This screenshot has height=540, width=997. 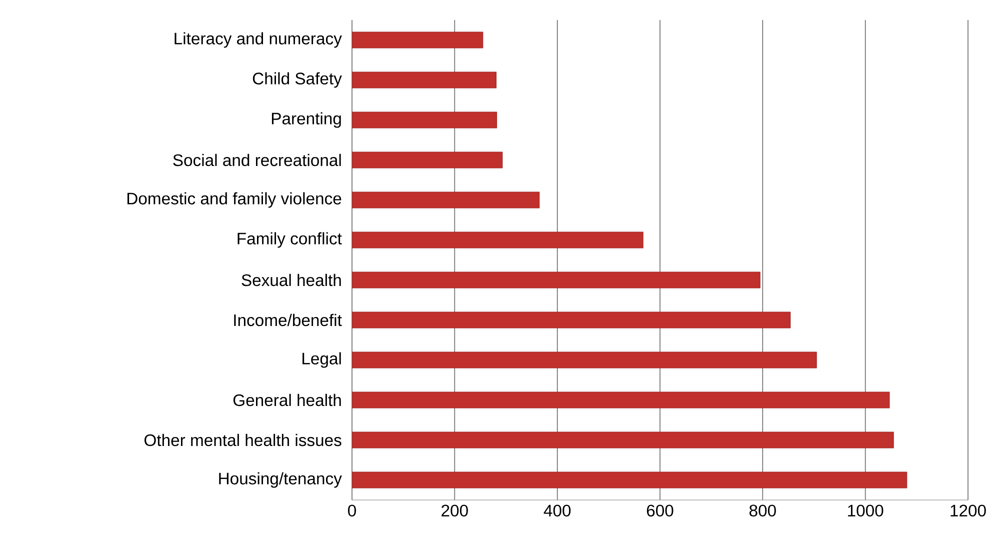 What do you see at coordinates (762, 510) in the screenshot?
I see `x-tick-label: 800` at bounding box center [762, 510].